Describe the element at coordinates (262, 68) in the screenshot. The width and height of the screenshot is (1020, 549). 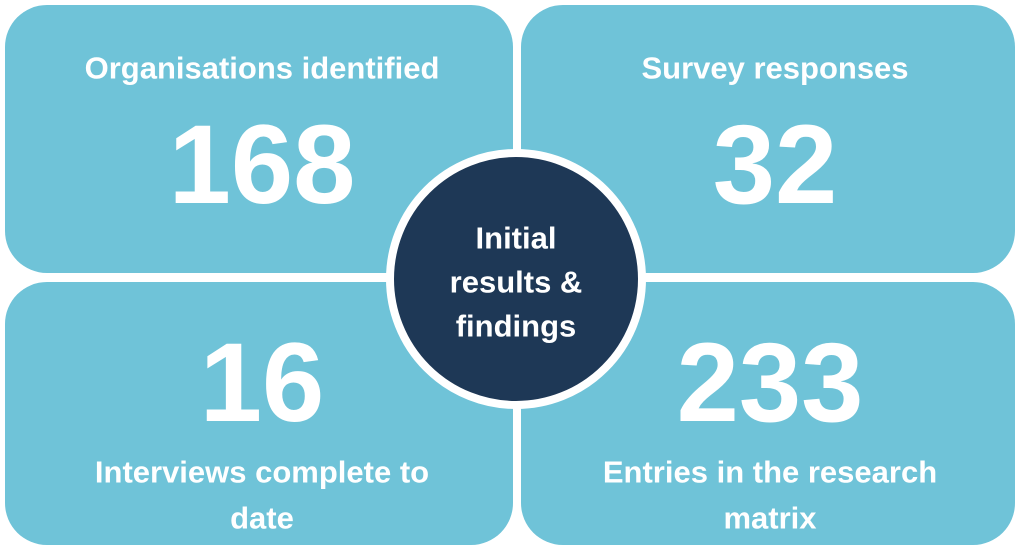
I see `tile-label: Organisations identified` at that location.